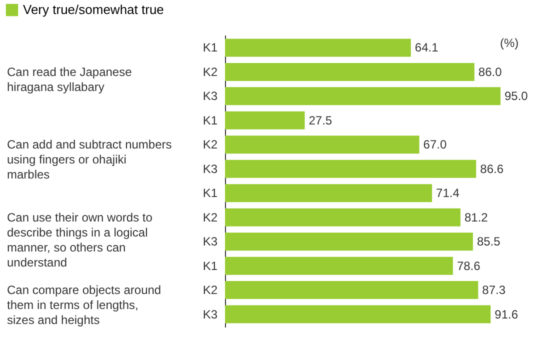 This screenshot has height=337, width=550. I want to click on data-label: 85.5, so click(488, 241).